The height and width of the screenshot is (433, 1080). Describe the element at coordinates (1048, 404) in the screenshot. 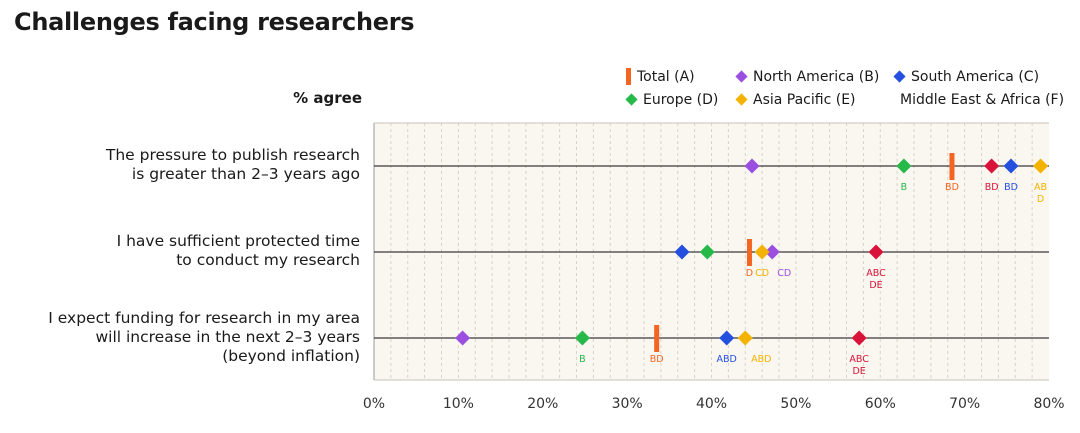

I see `x-tick-label: 80%` at that location.